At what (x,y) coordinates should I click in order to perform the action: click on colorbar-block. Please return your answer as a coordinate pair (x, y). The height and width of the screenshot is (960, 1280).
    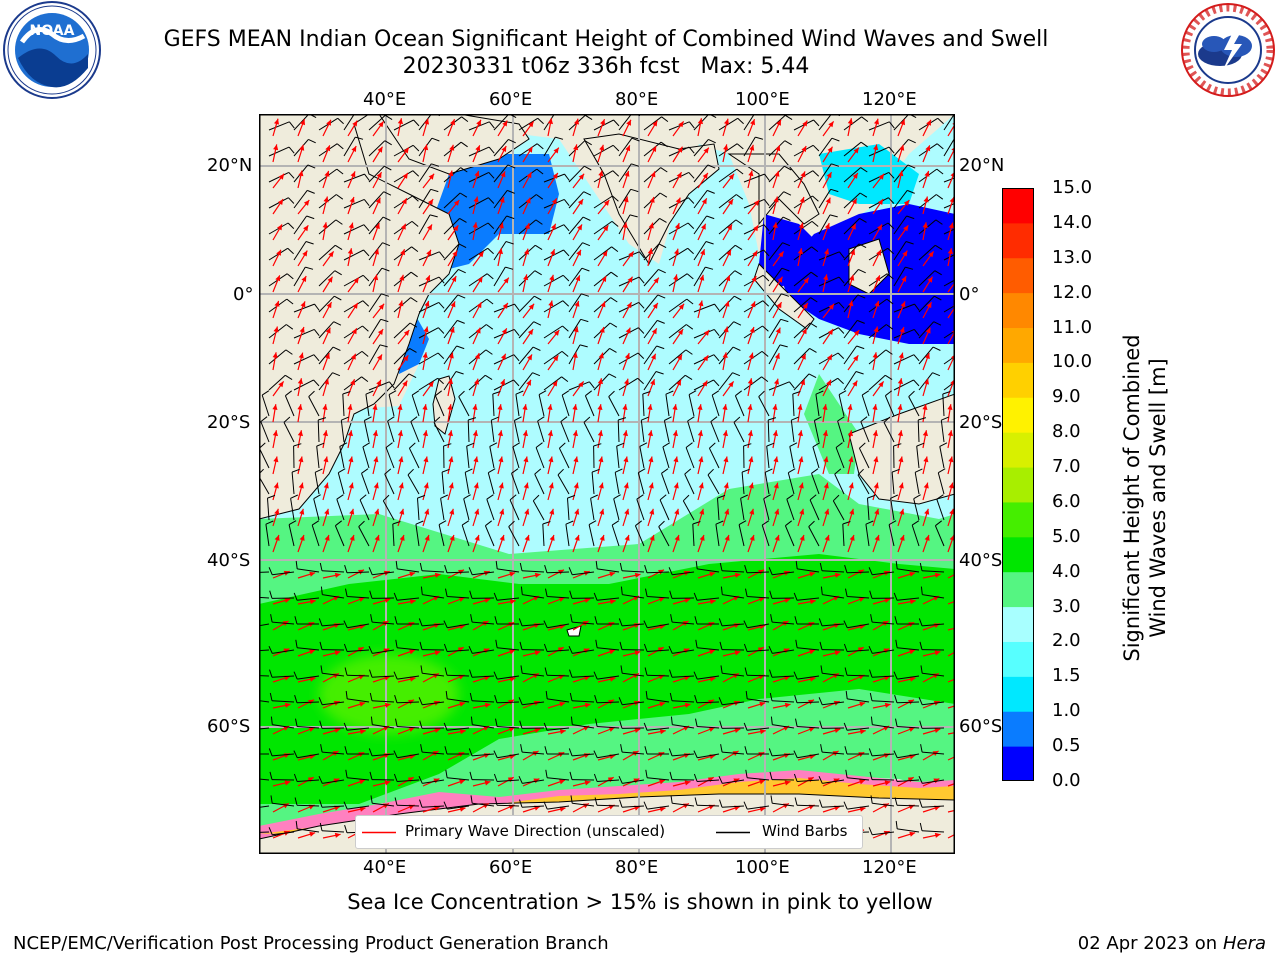
    Looking at the image, I should click on (1018, 694).